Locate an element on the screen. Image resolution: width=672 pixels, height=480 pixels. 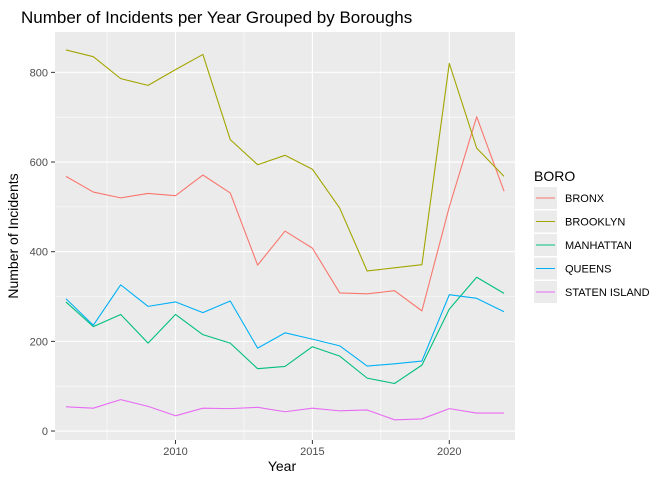
y-axis-title: Number of Incidents is located at coordinates (13, 235).